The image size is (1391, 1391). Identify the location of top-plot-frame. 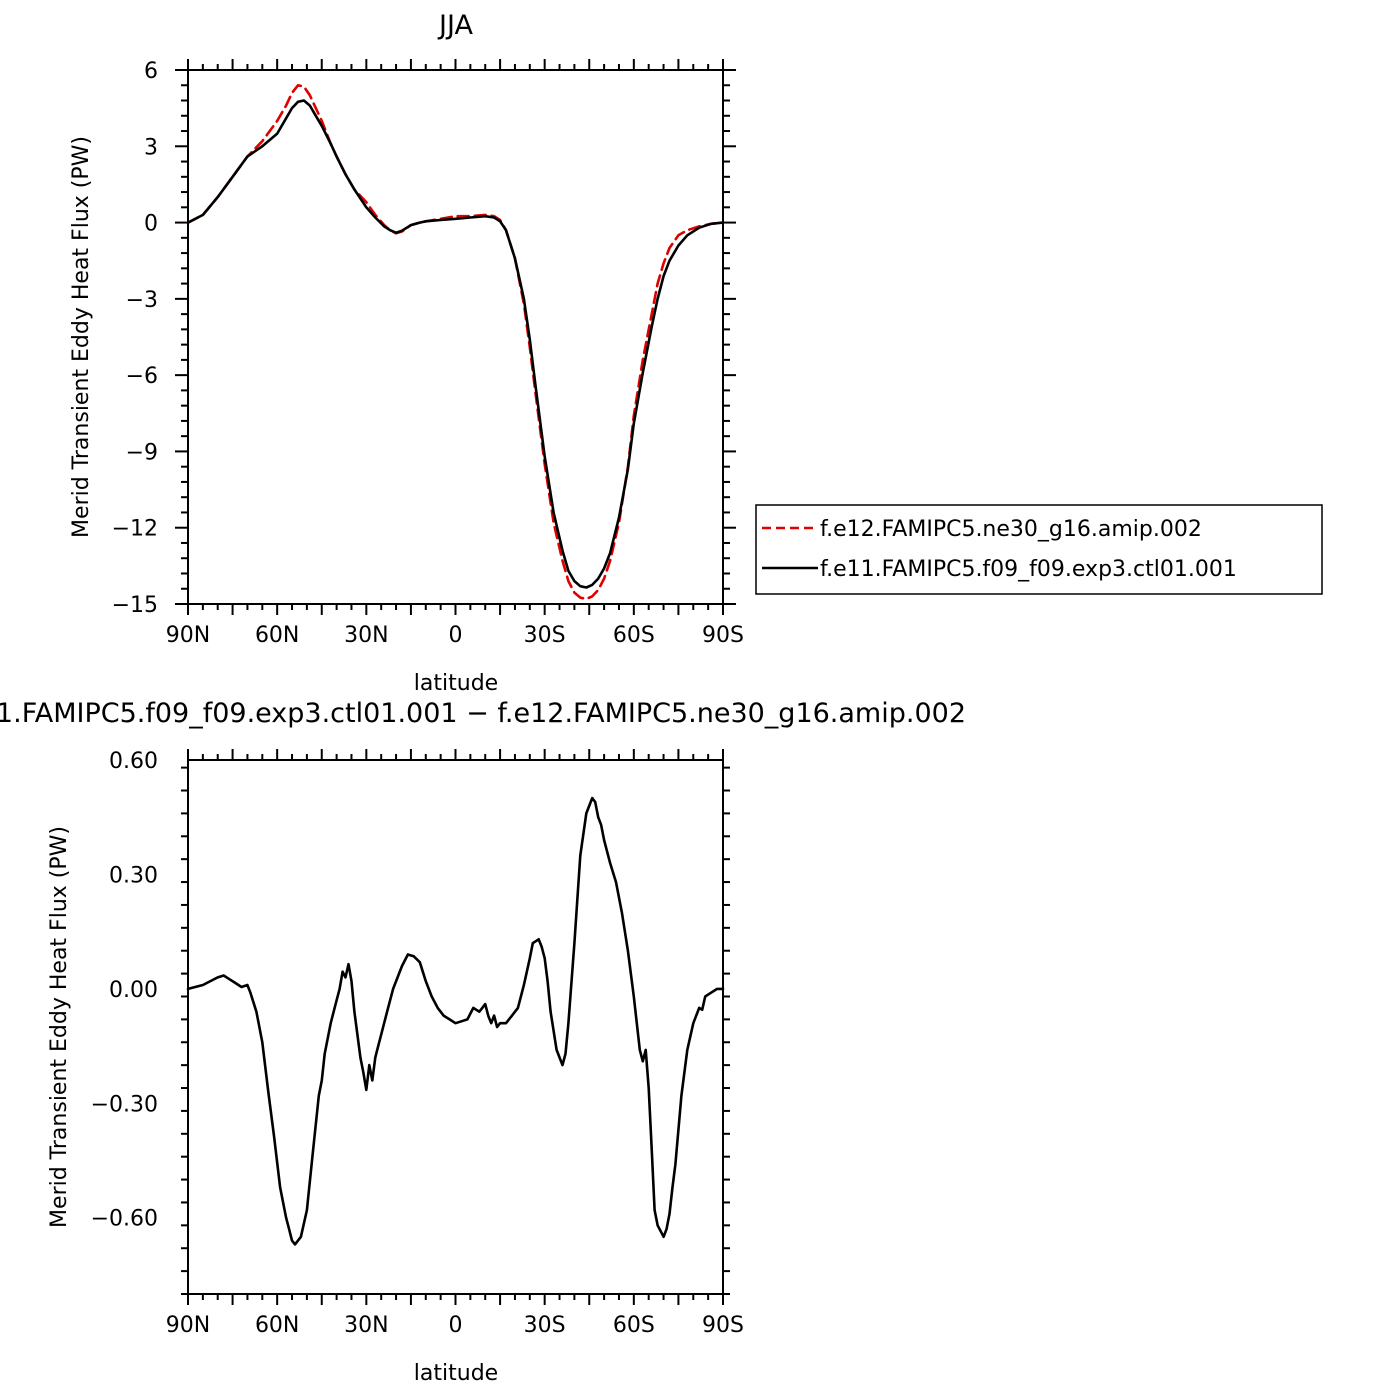
(455, 337).